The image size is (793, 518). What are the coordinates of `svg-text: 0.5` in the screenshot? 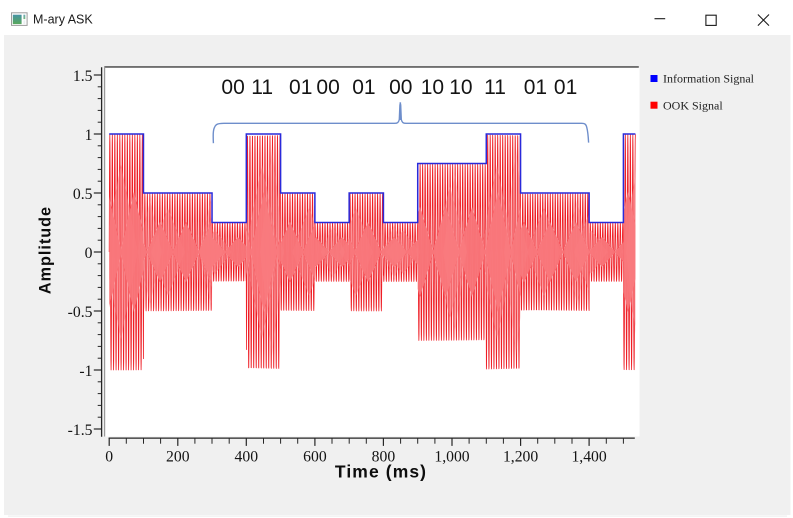 It's located at (83, 194).